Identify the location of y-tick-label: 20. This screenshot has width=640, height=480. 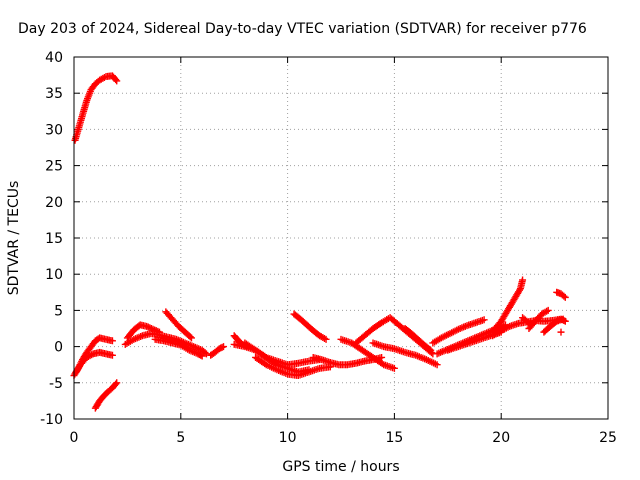
(54, 203).